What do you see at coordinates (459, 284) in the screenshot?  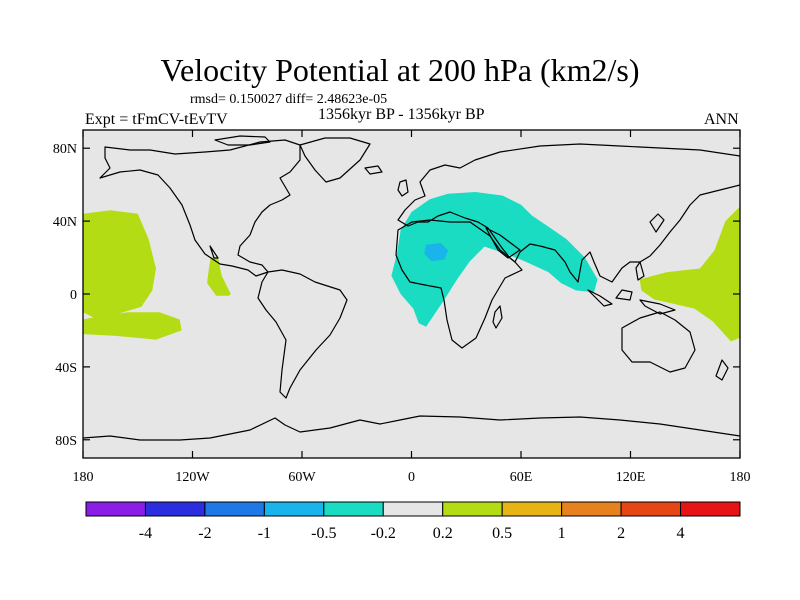 I see `coast-africa` at bounding box center [459, 284].